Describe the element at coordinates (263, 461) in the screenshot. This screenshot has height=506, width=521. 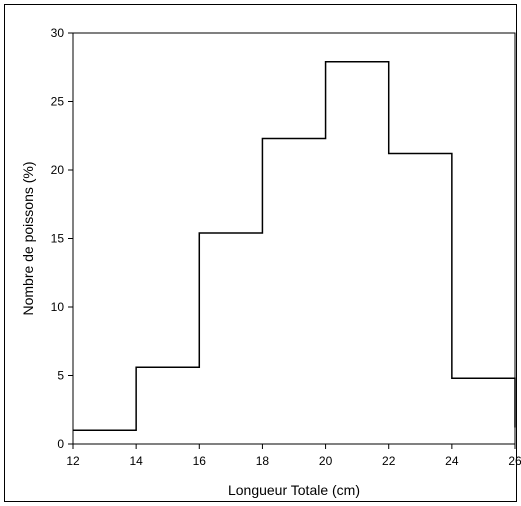
I see `x-tick-label: 18` at that location.